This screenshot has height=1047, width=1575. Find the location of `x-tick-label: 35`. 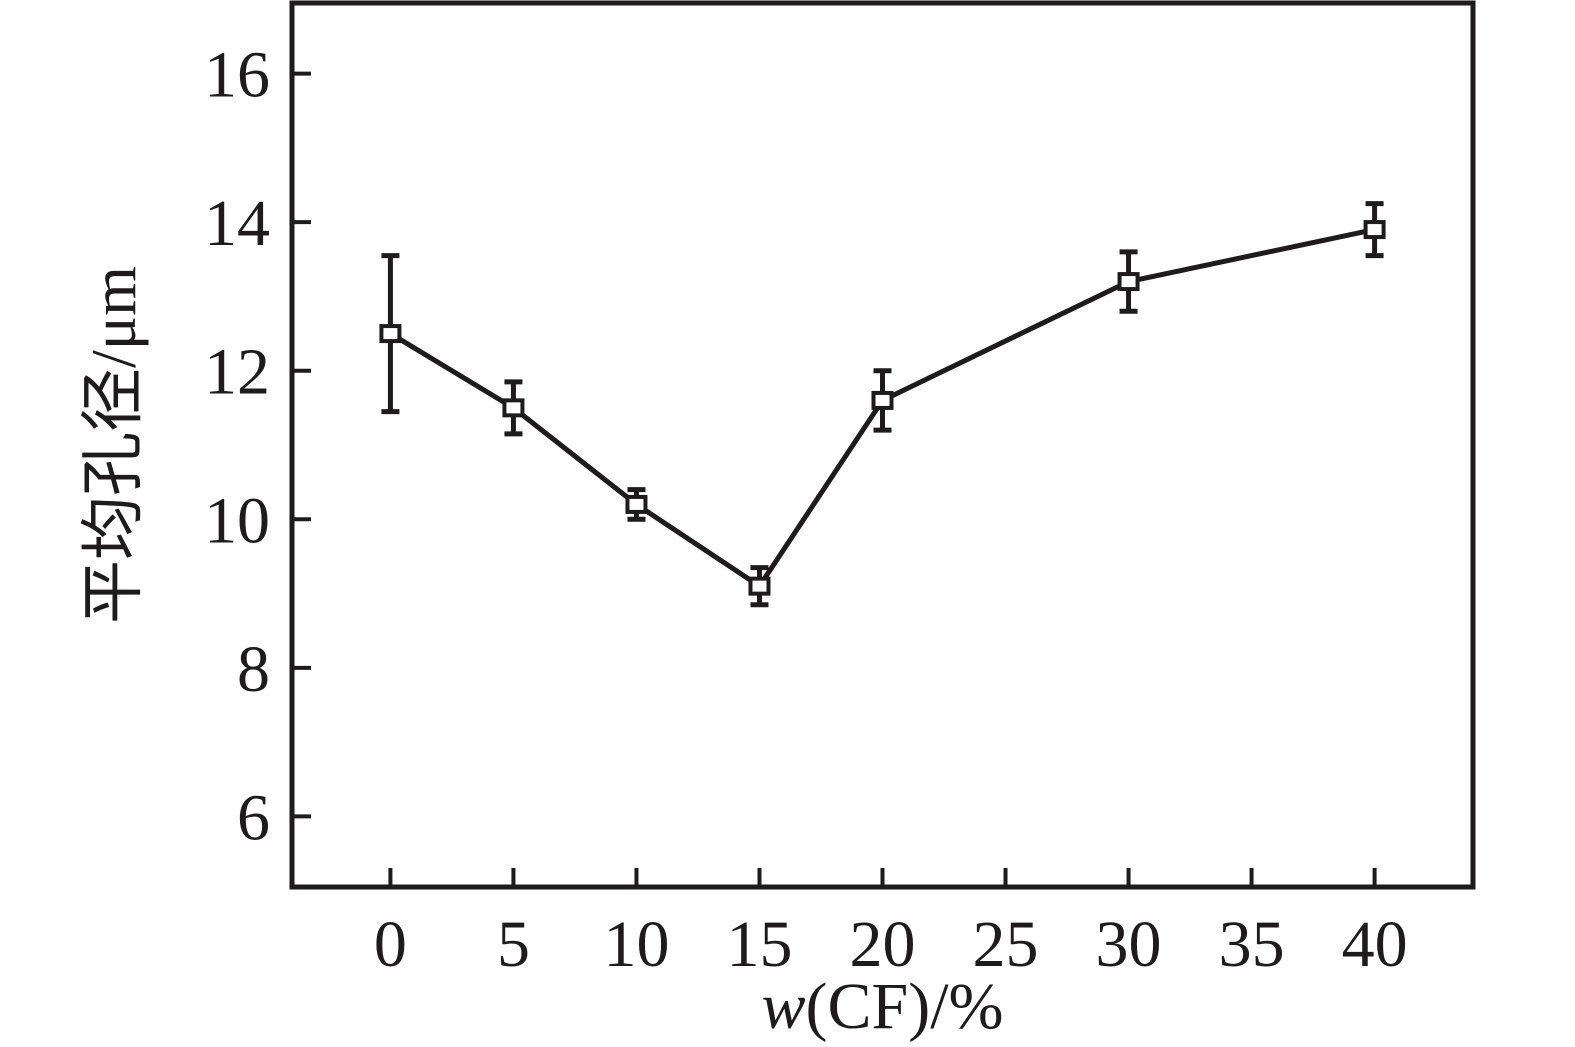

x-tick-label: 35 is located at coordinates (1252, 944).